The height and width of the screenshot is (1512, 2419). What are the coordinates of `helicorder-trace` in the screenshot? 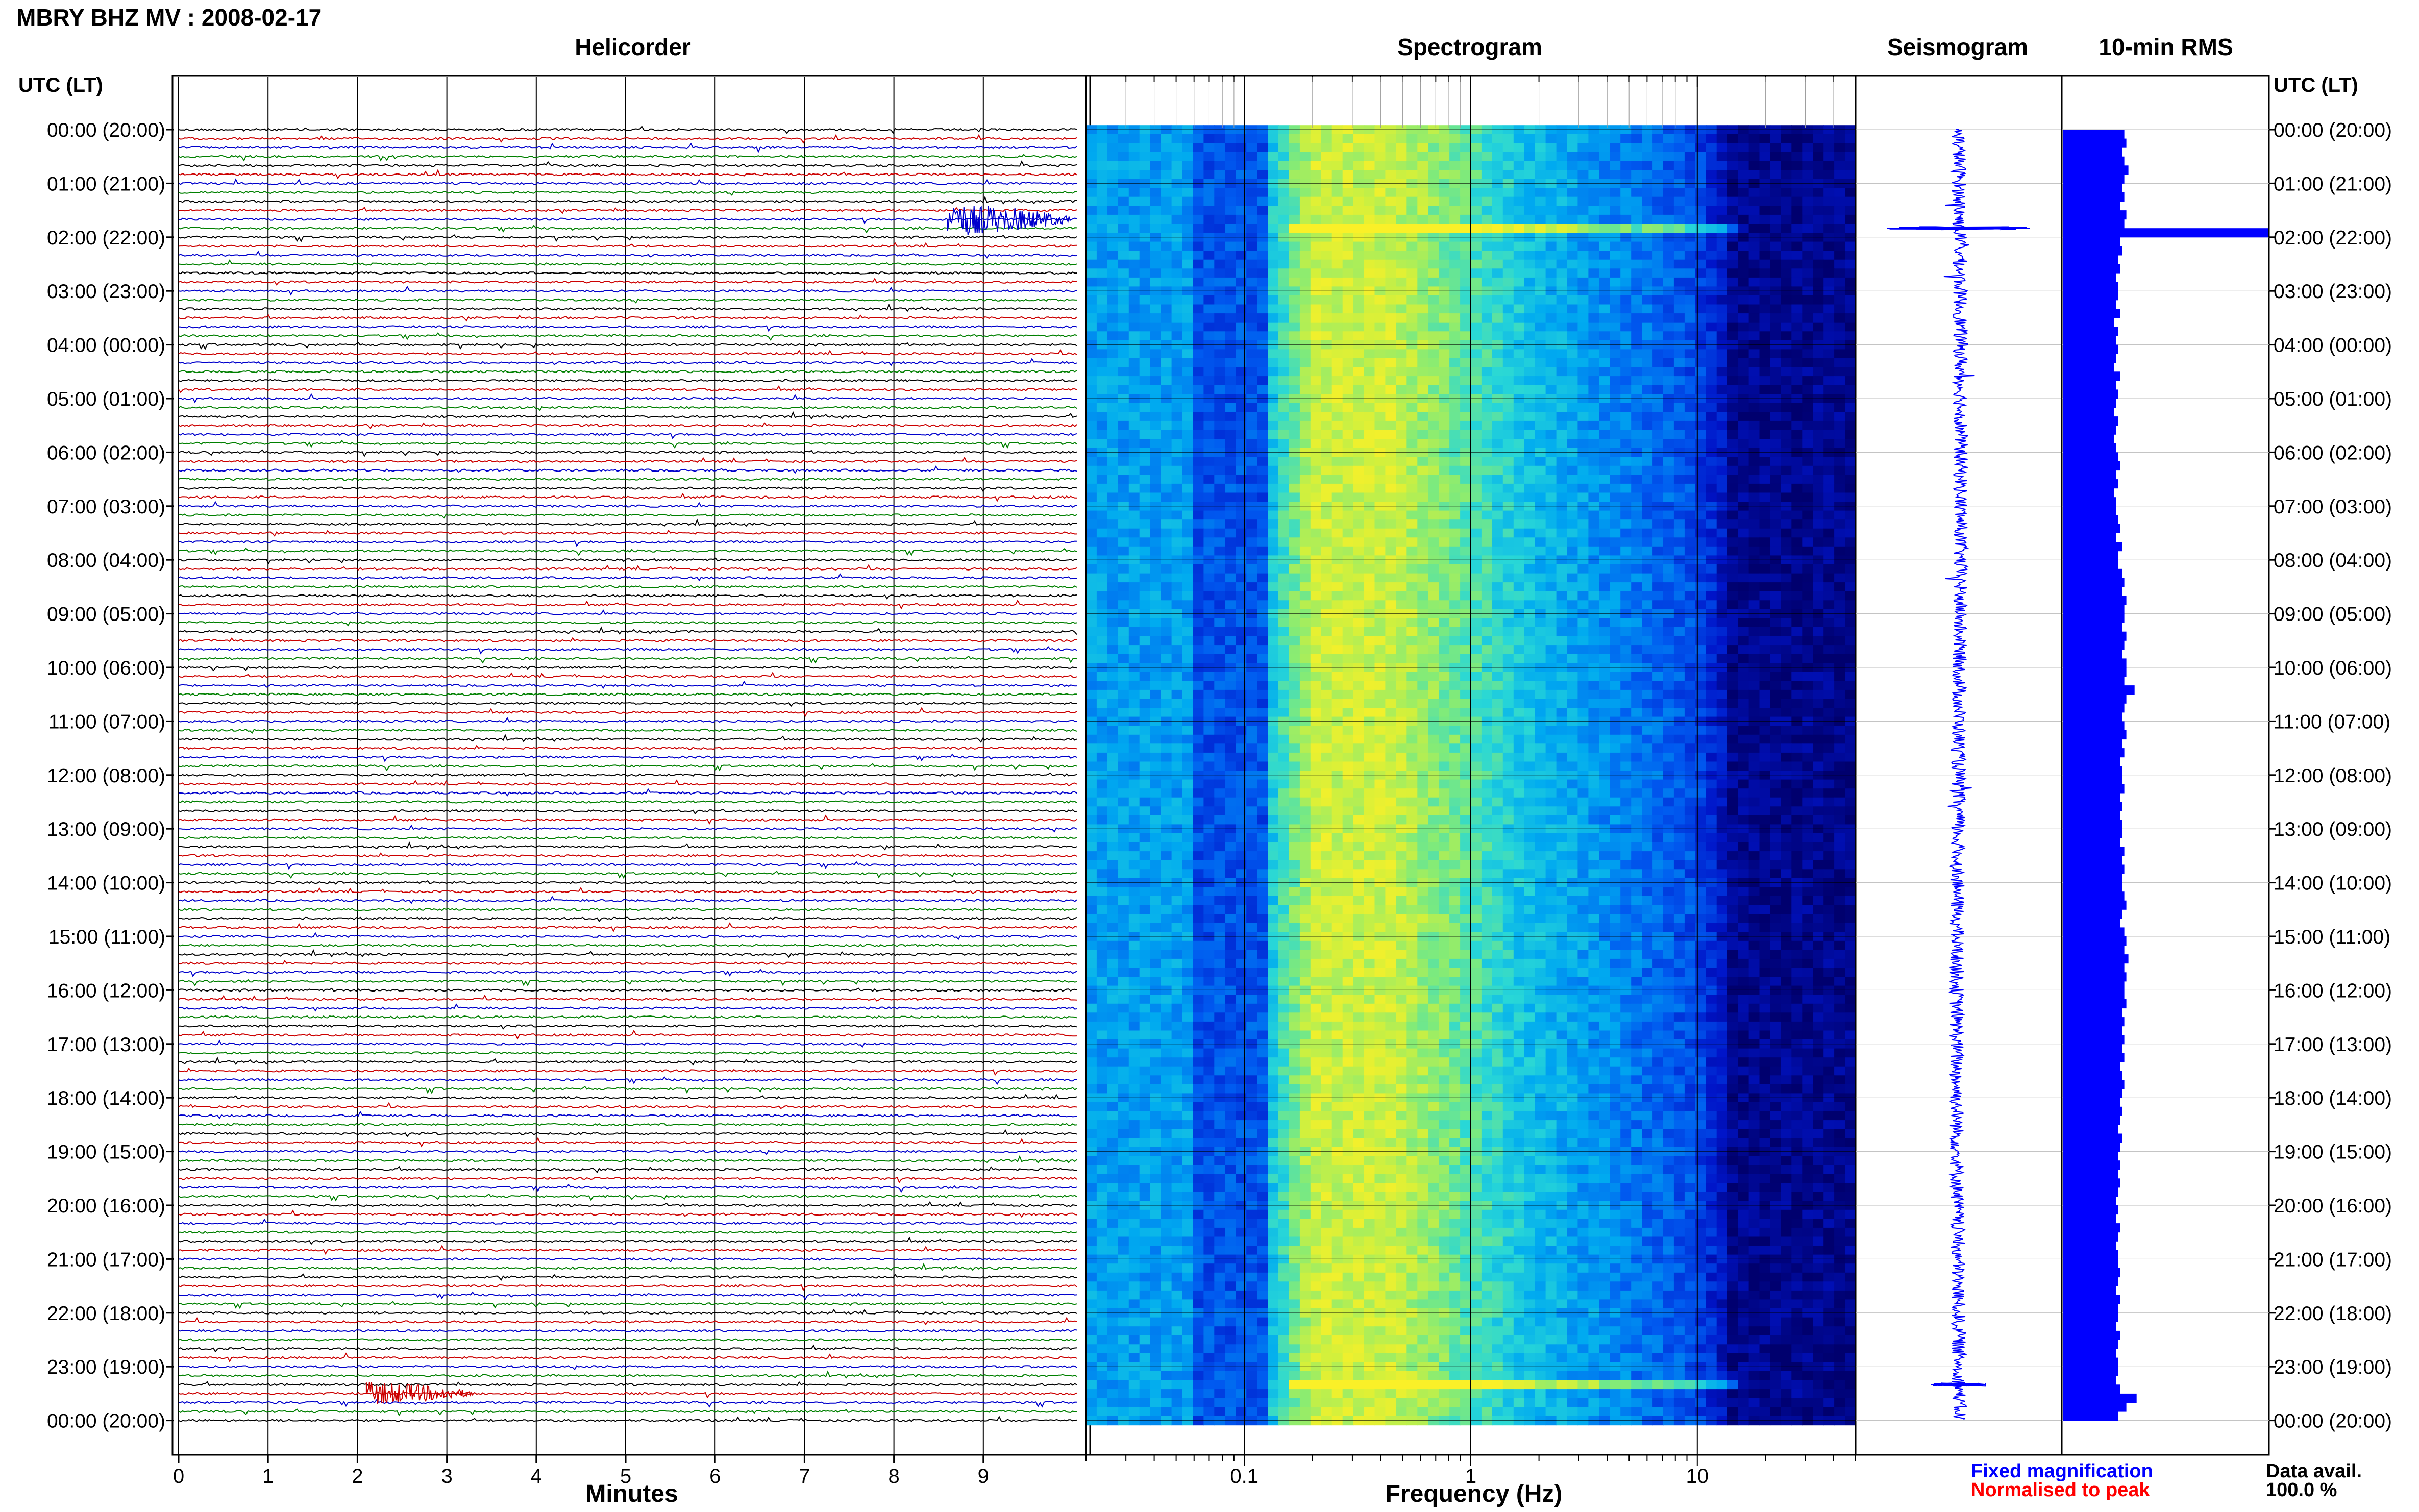 It's located at (627, 362).